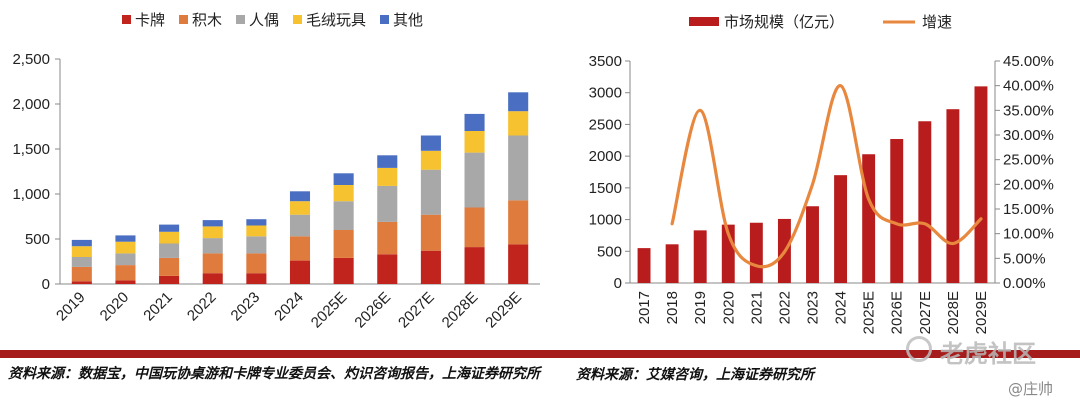 Image resolution: width=1080 pixels, height=411 pixels. What do you see at coordinates (1028, 234) in the screenshot?
I see `right-right-y-tick-label: 10.00%` at bounding box center [1028, 234].